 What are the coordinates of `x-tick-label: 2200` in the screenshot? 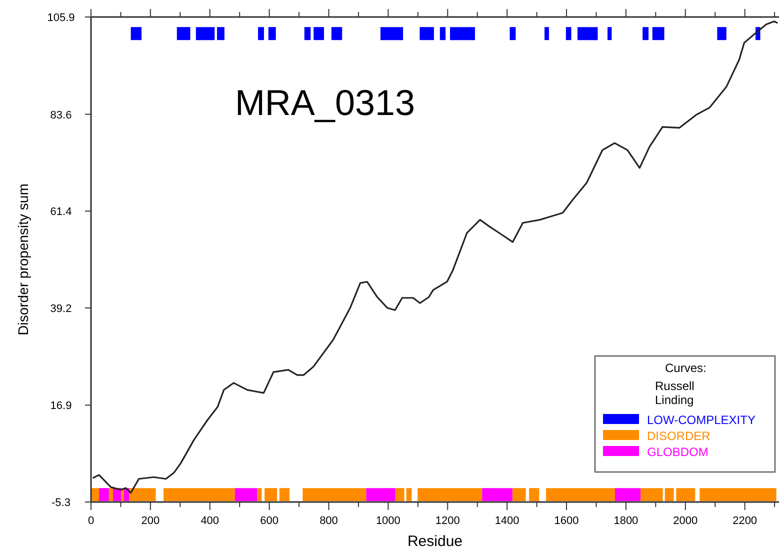 It's located at (745, 521).